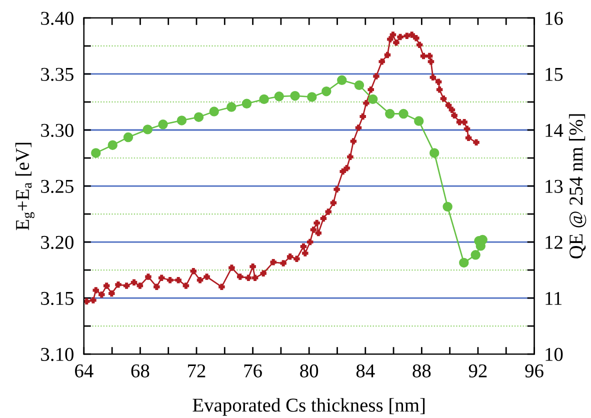 Image resolution: width=591 pixels, height=418 pixels. What do you see at coordinates (554, 186) in the screenshot?
I see `y2-tick-label: 13` at bounding box center [554, 186].